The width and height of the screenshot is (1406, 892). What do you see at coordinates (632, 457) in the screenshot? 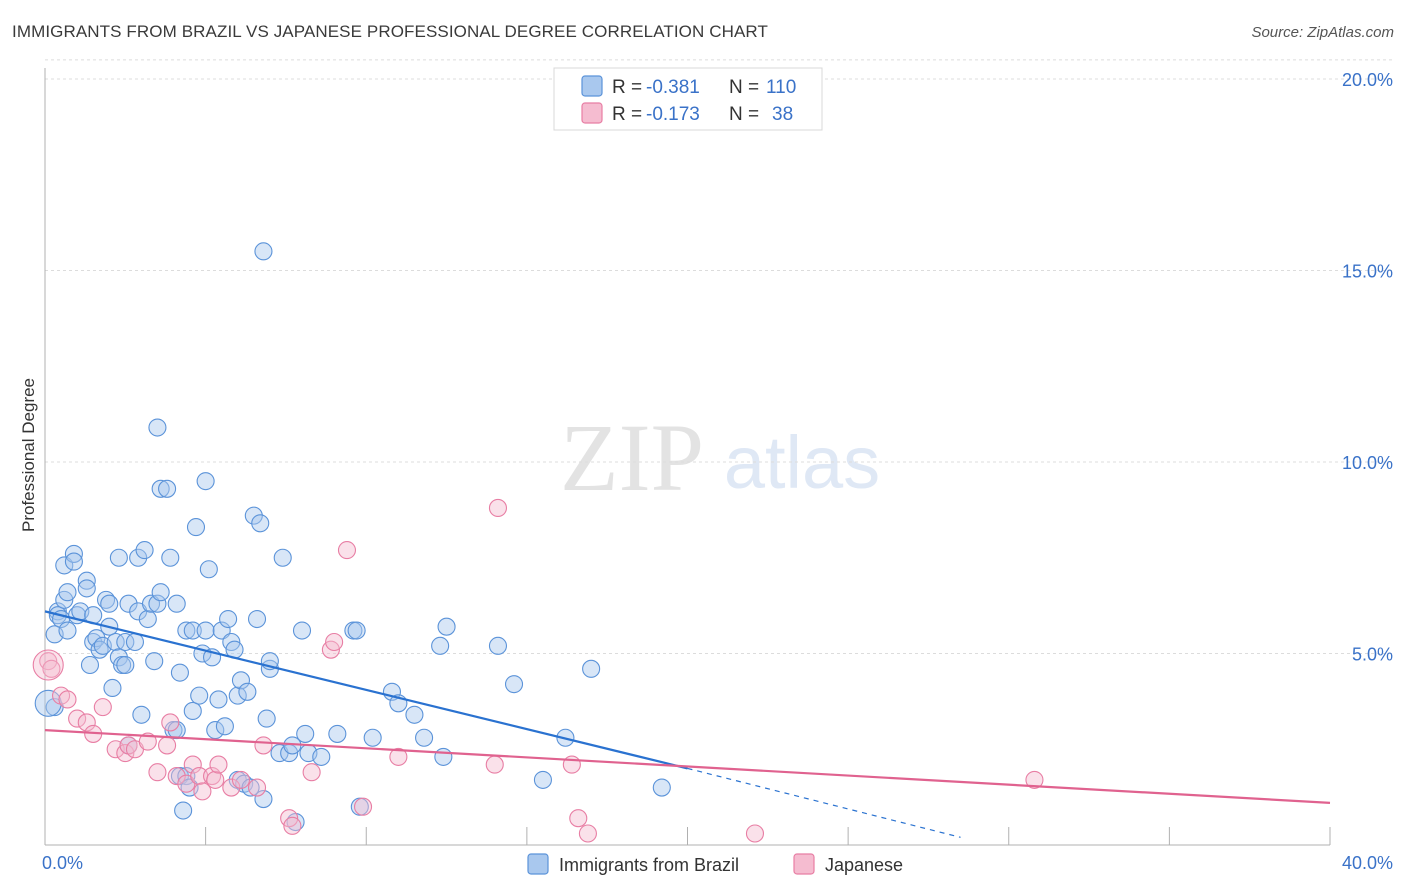
I see `watermark-zip: ZIP` at bounding box center [632, 457].